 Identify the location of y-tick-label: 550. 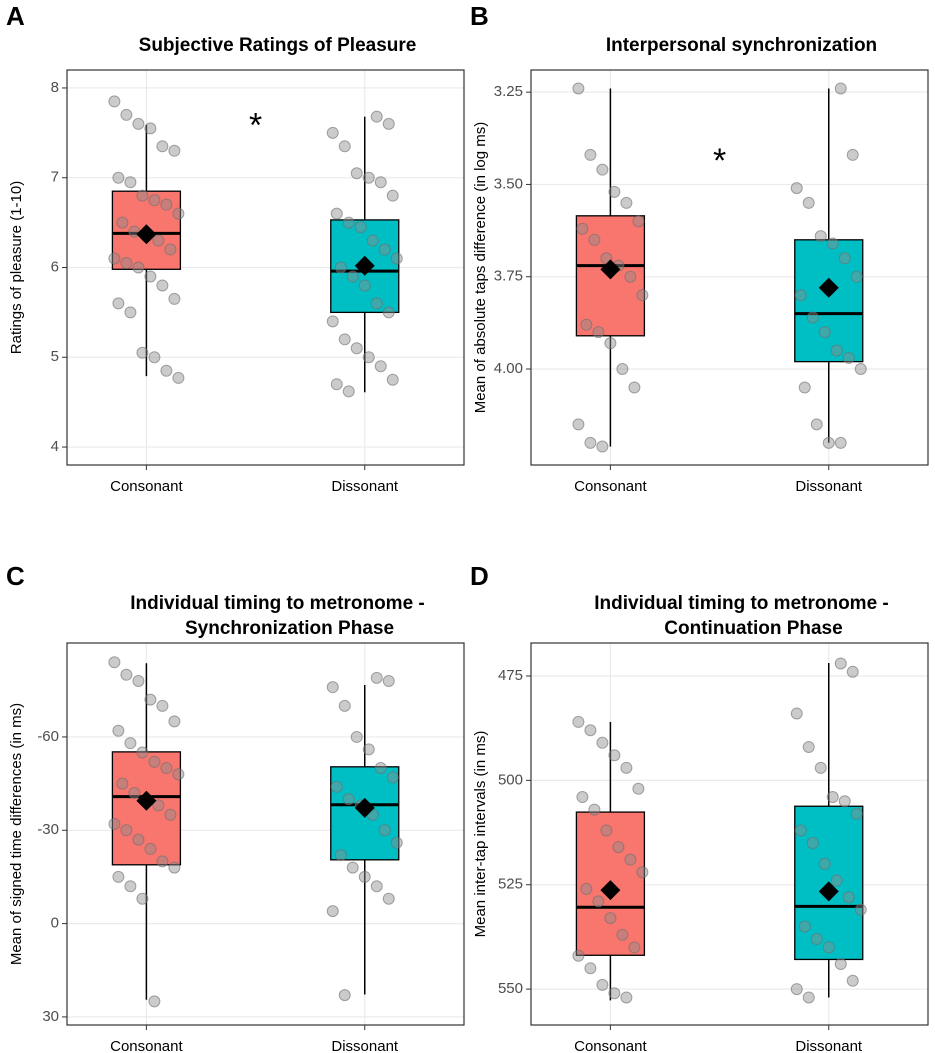
(510, 988).